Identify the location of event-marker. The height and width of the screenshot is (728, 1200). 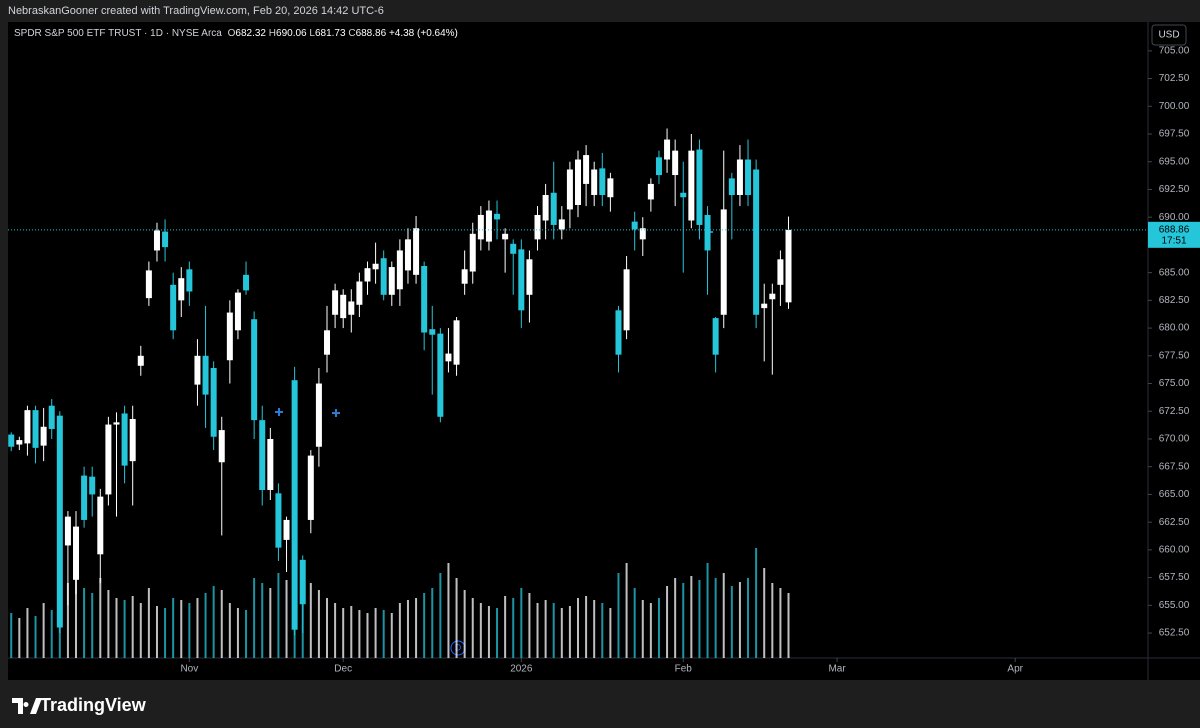
(336, 413).